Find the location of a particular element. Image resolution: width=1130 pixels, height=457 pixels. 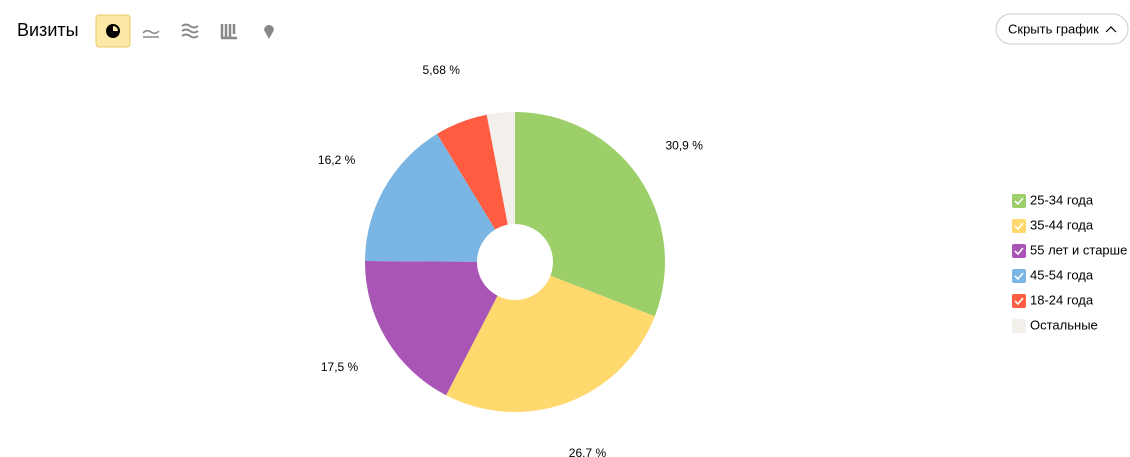

legend-label: 25-34 года is located at coordinates (1062, 199).